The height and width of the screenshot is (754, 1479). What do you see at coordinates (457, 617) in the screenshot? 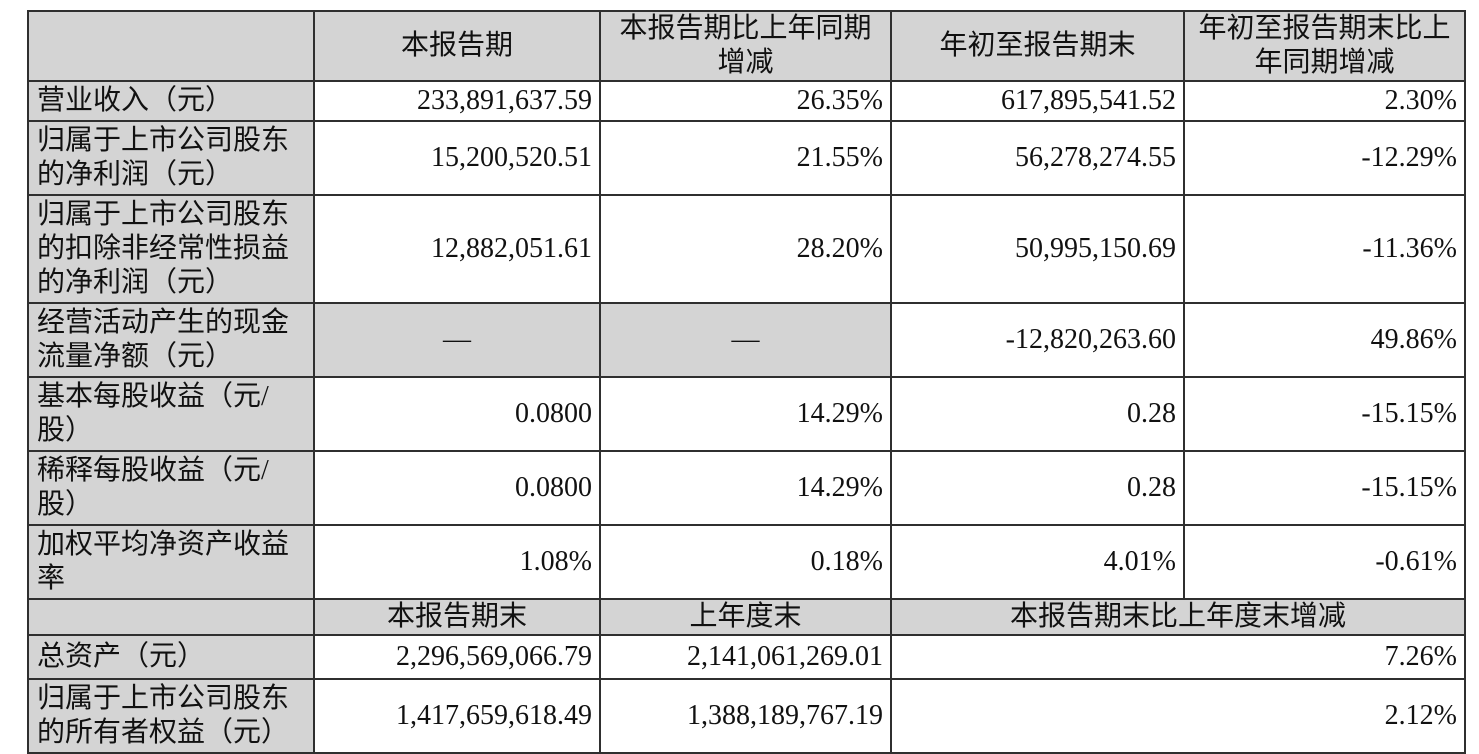
I see `col-header-current-period-end: 本报告期末` at bounding box center [457, 617].